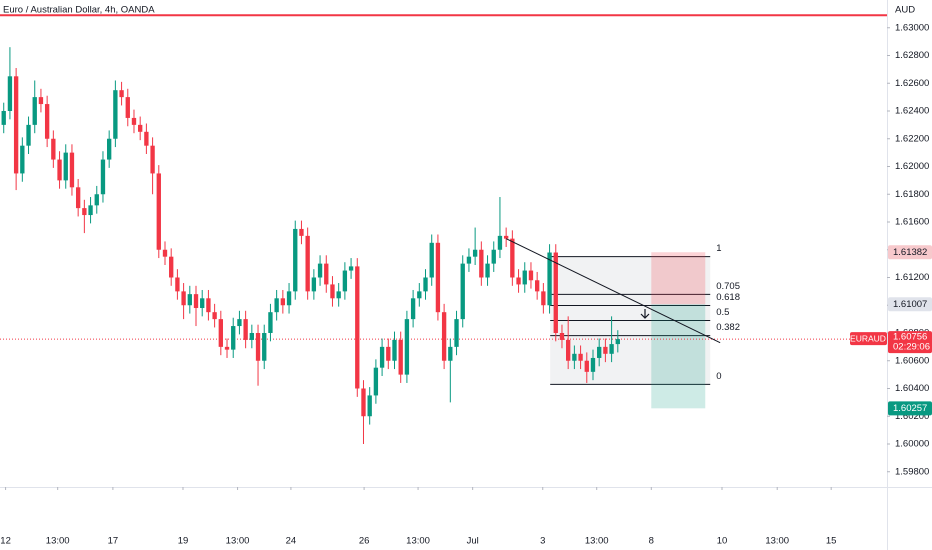 The height and width of the screenshot is (550, 932). Describe the element at coordinates (183, 541) in the screenshot. I see `x-tick-label: 19` at that location.